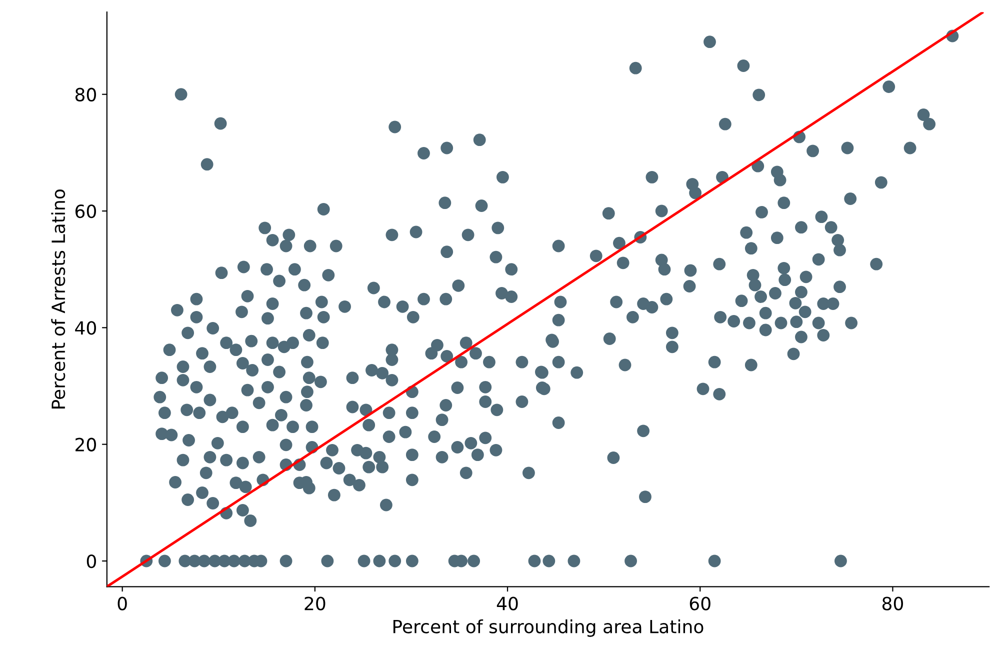  Describe the element at coordinates (91, 561) in the screenshot. I see `y-tick-label: 0` at that location.